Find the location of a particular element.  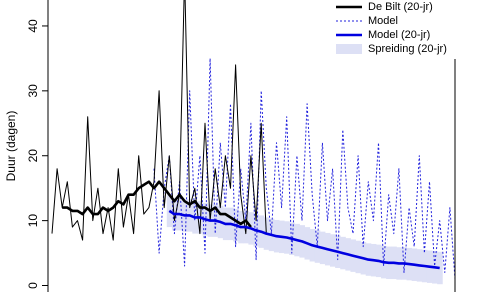

legend-label: Model (20-jr) is located at coordinates (399, 35).